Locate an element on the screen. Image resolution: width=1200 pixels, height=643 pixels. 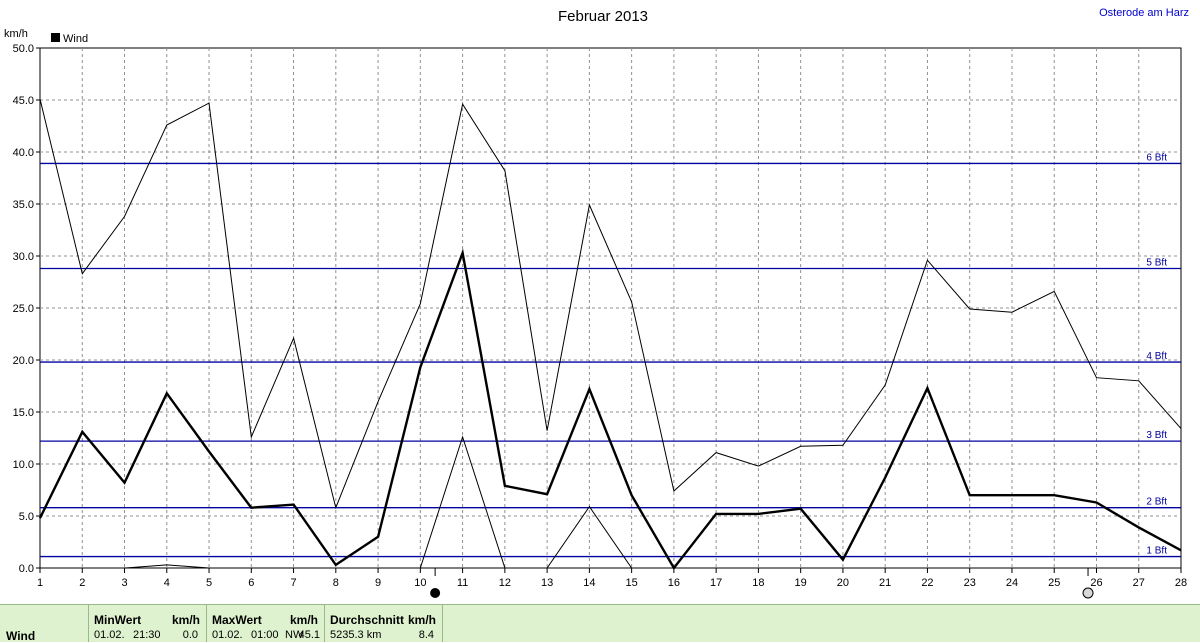
legend-label: Wind is located at coordinates (75, 39).